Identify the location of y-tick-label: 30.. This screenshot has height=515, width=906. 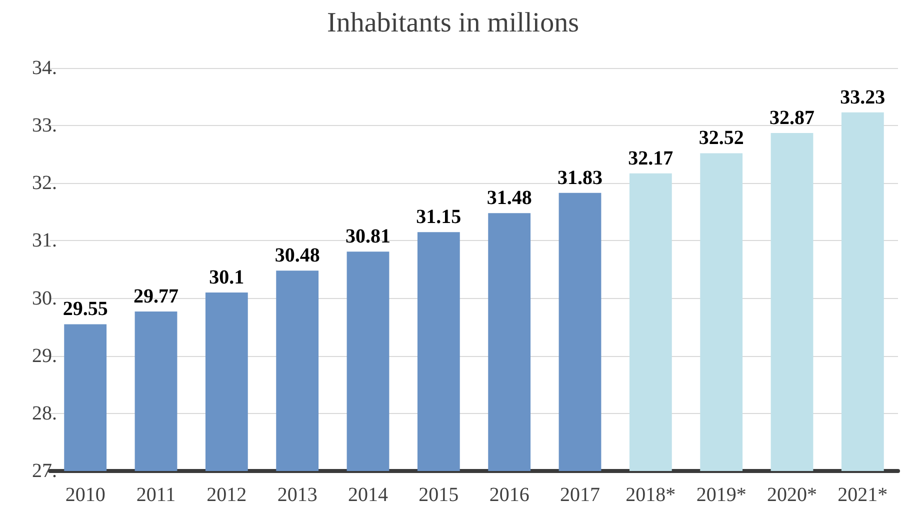
(44, 298).